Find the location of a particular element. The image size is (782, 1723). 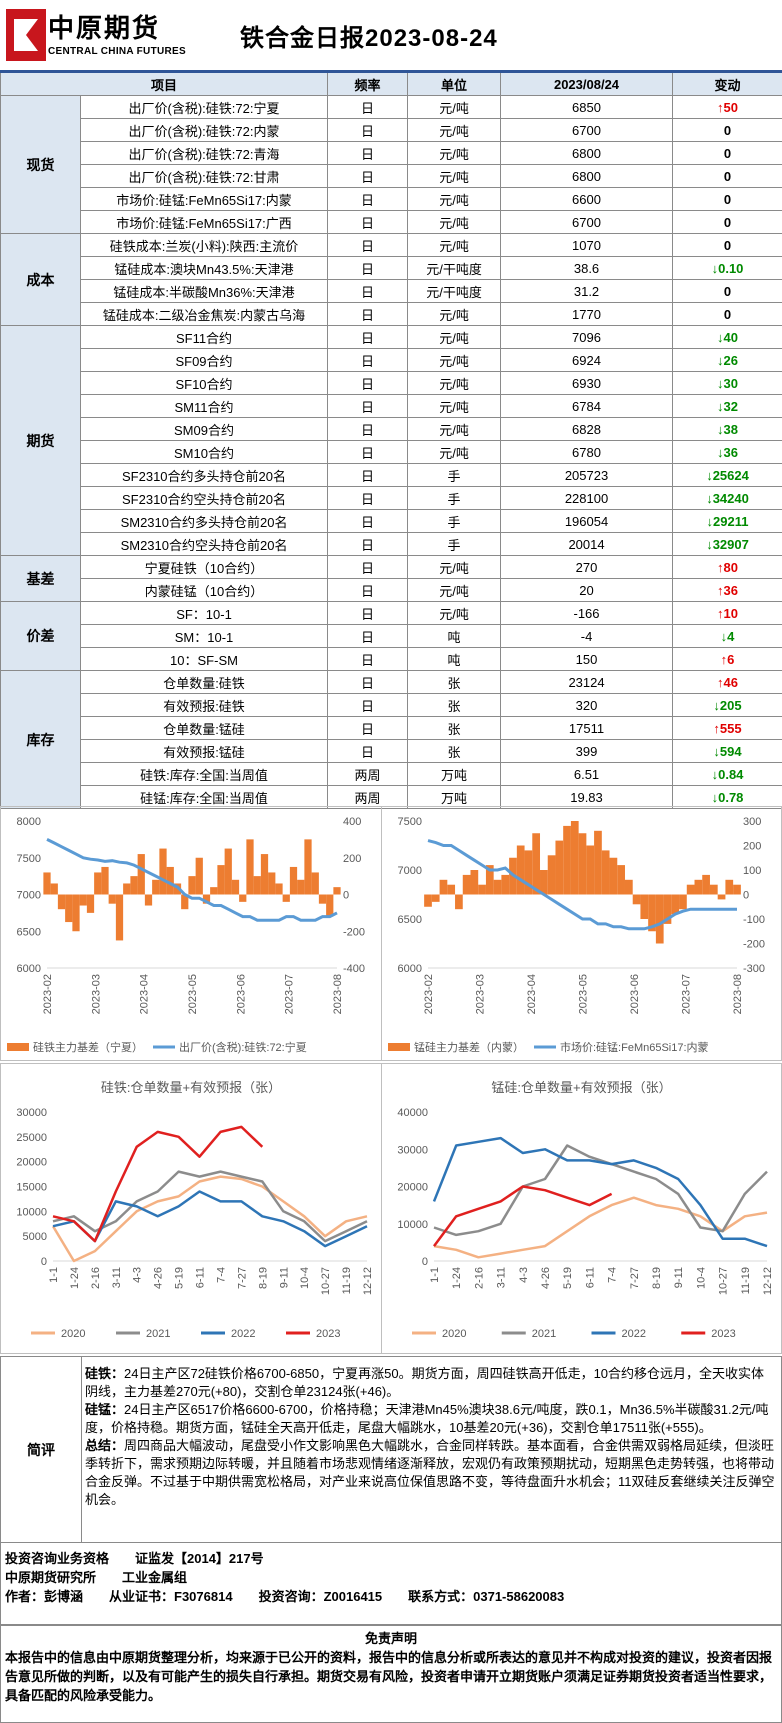

table-row: 仓单数量:锰硅日张 17511 ↑555 is located at coordinates (391, 728).